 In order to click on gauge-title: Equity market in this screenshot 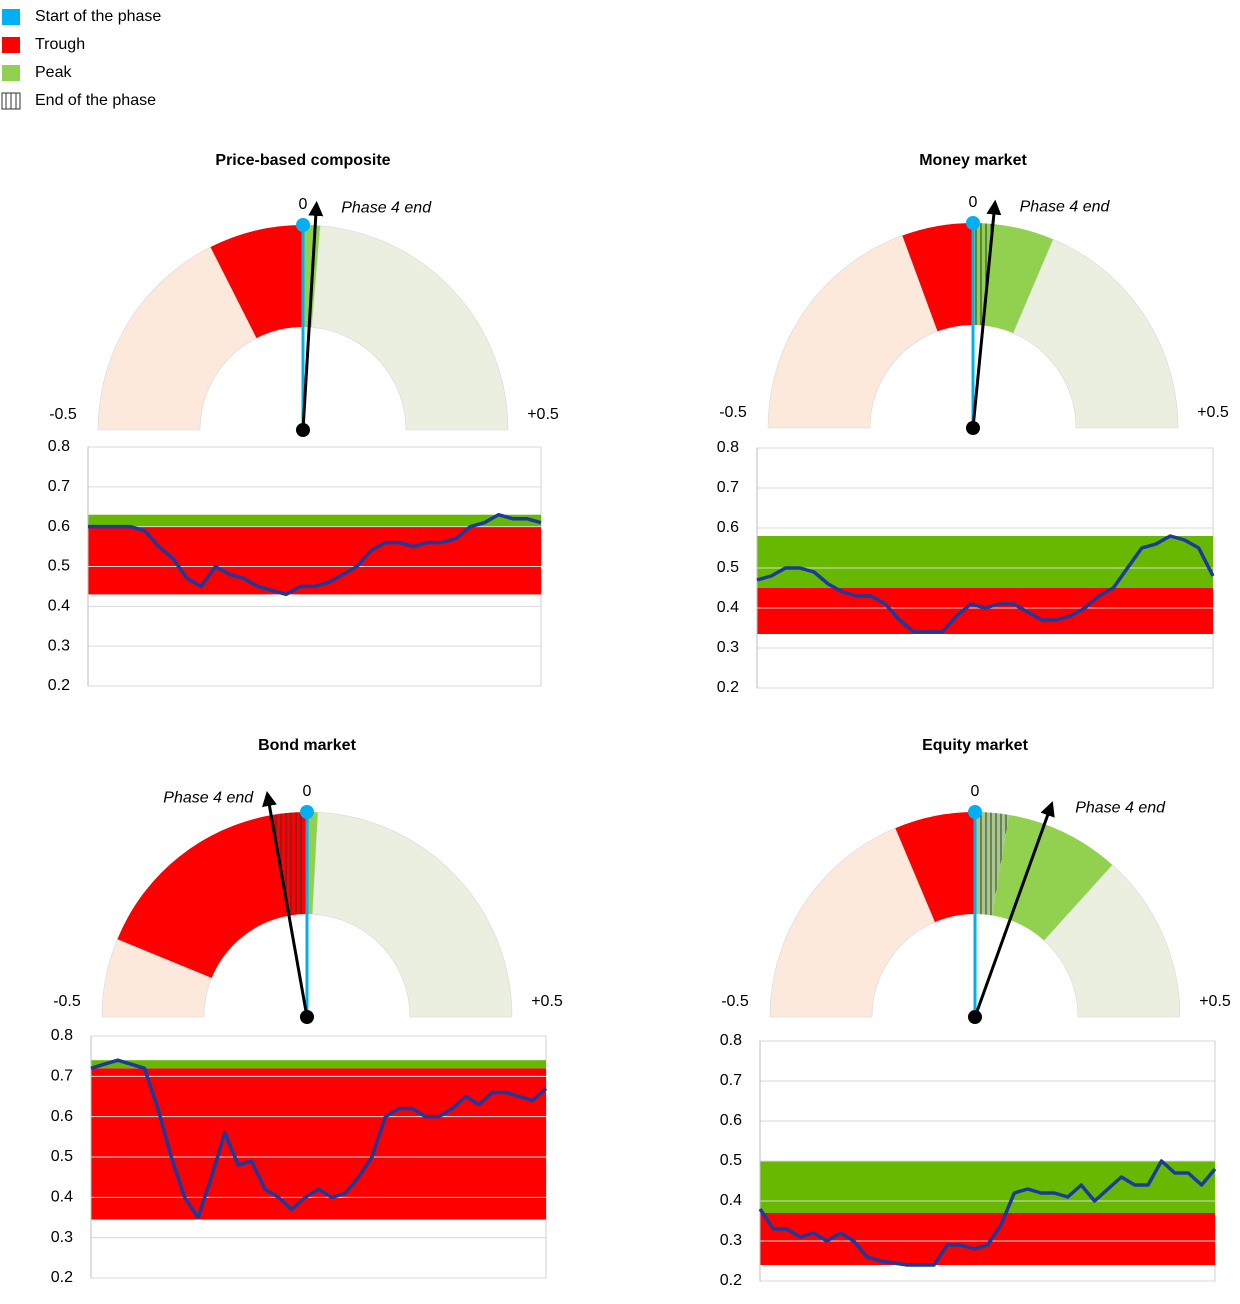, I will do `click(975, 745)`.